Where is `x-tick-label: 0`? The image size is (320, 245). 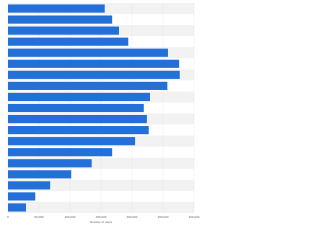
x-tick-label: 0 is located at coordinates (8, 217).